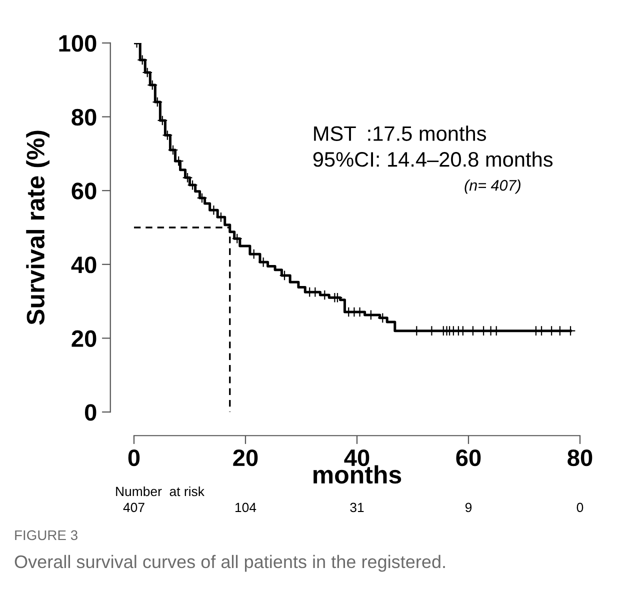 The image size is (642, 602). I want to click on annotation: MST :17.5 months, so click(400, 133).